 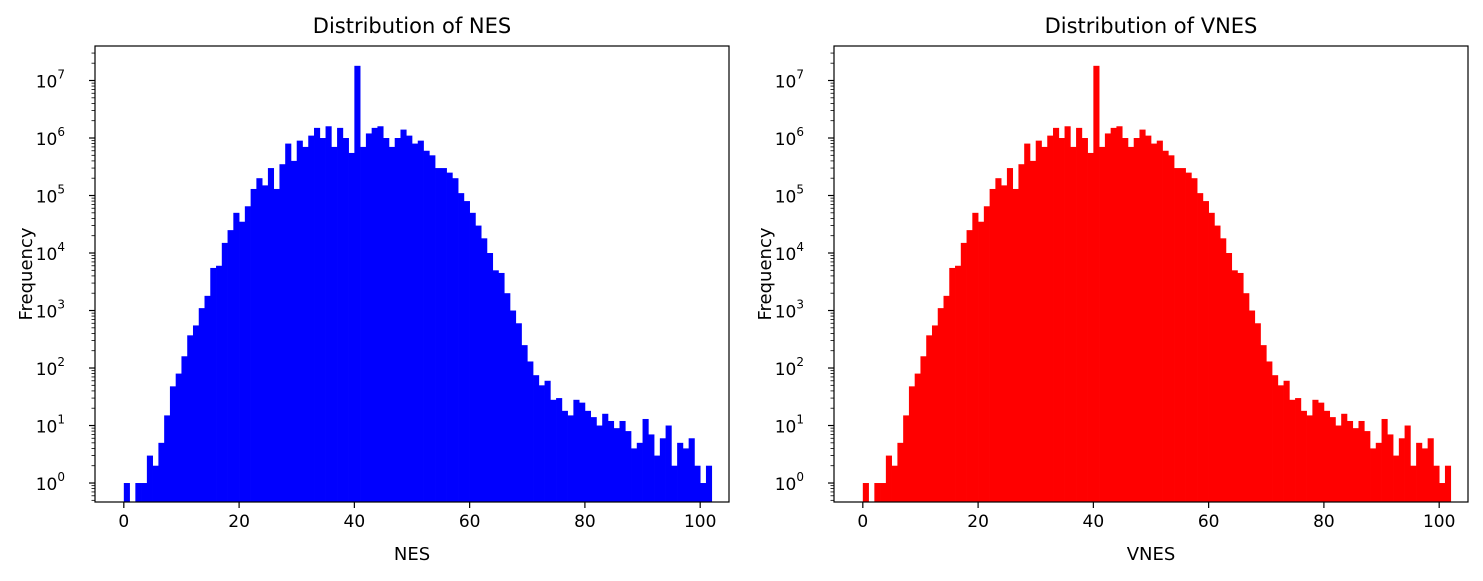 I want to click on x-axis-label: VNES, so click(x=1151, y=554).